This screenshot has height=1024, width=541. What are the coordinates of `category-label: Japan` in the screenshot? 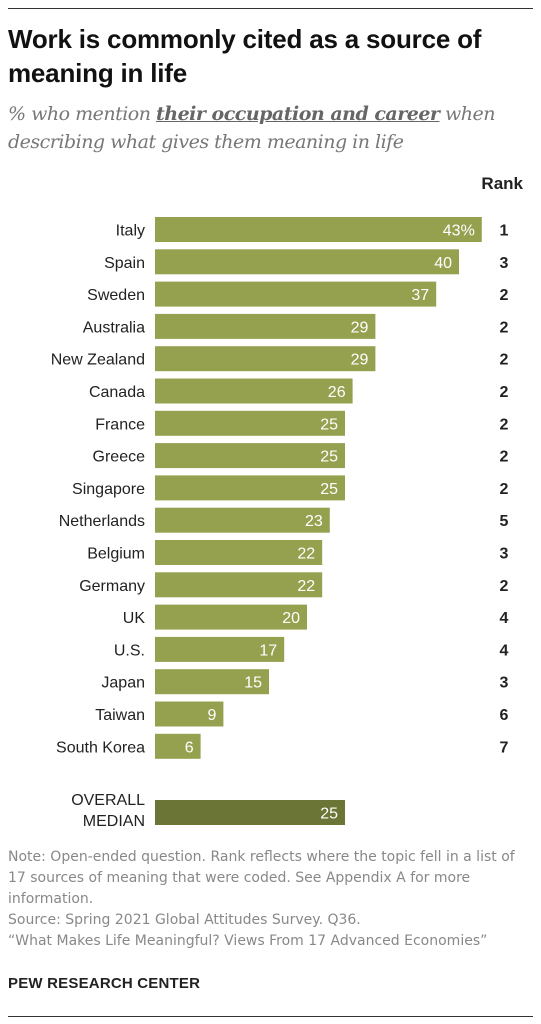 It's located at (123, 683).